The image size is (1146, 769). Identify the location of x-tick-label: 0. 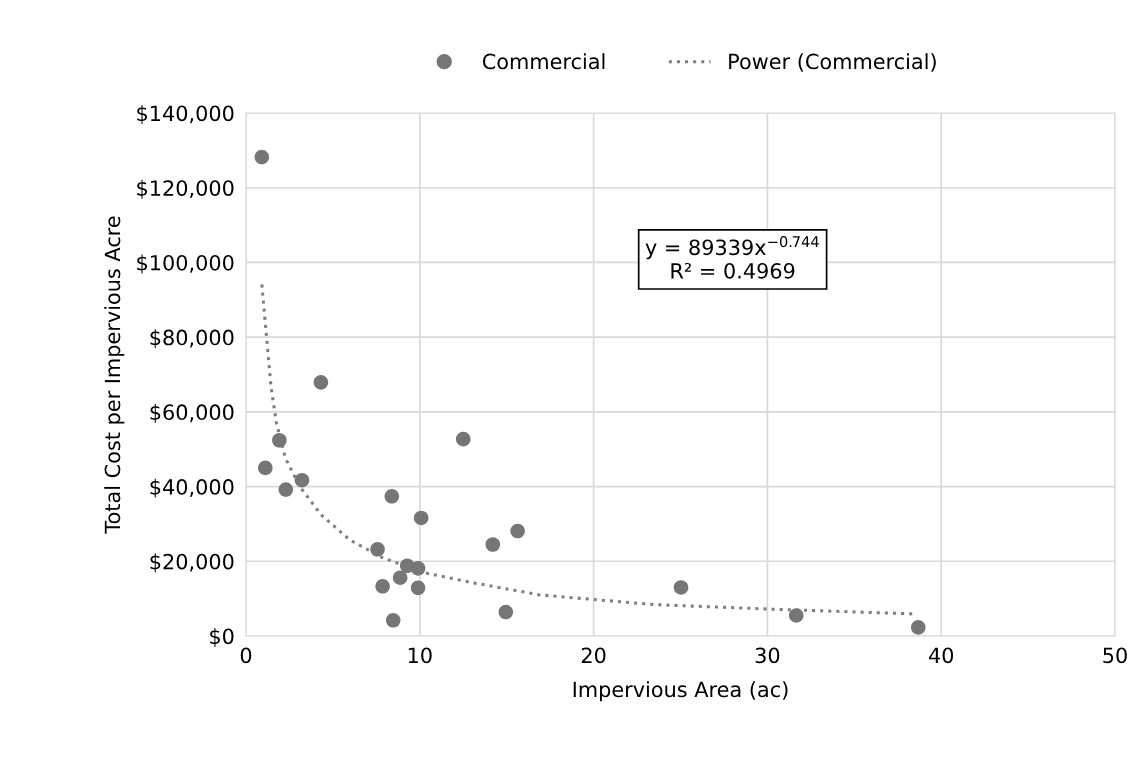
(246, 655).